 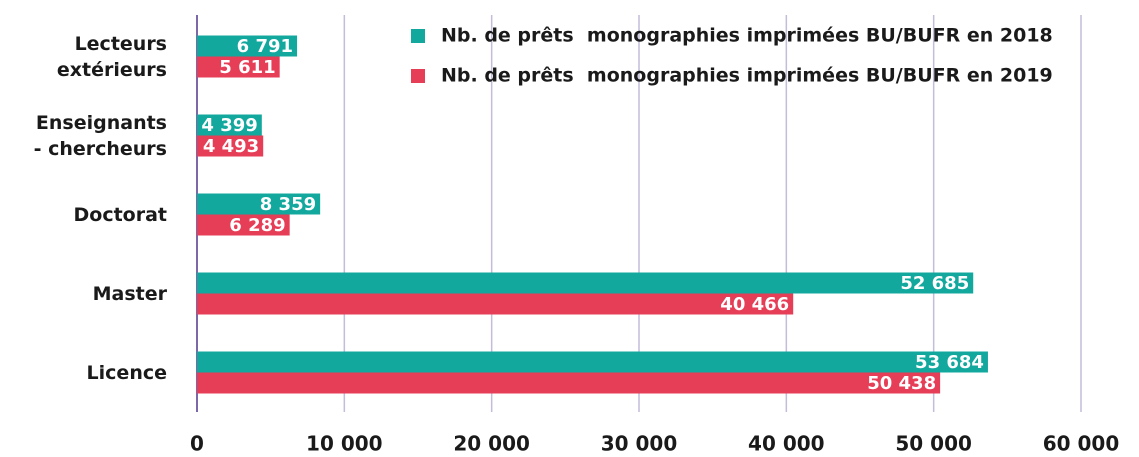 I want to click on y-tick-label: Enseignants - chercheurs, so click(x=100, y=135).